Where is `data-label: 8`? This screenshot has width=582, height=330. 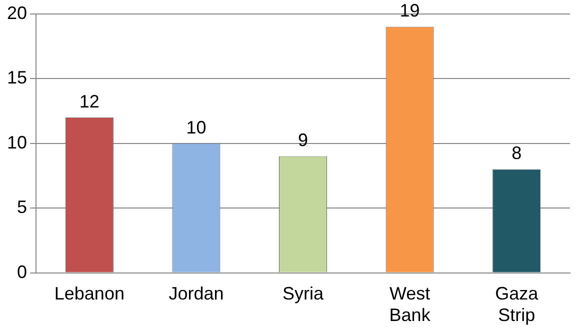
data-label: 8 is located at coordinates (517, 153).